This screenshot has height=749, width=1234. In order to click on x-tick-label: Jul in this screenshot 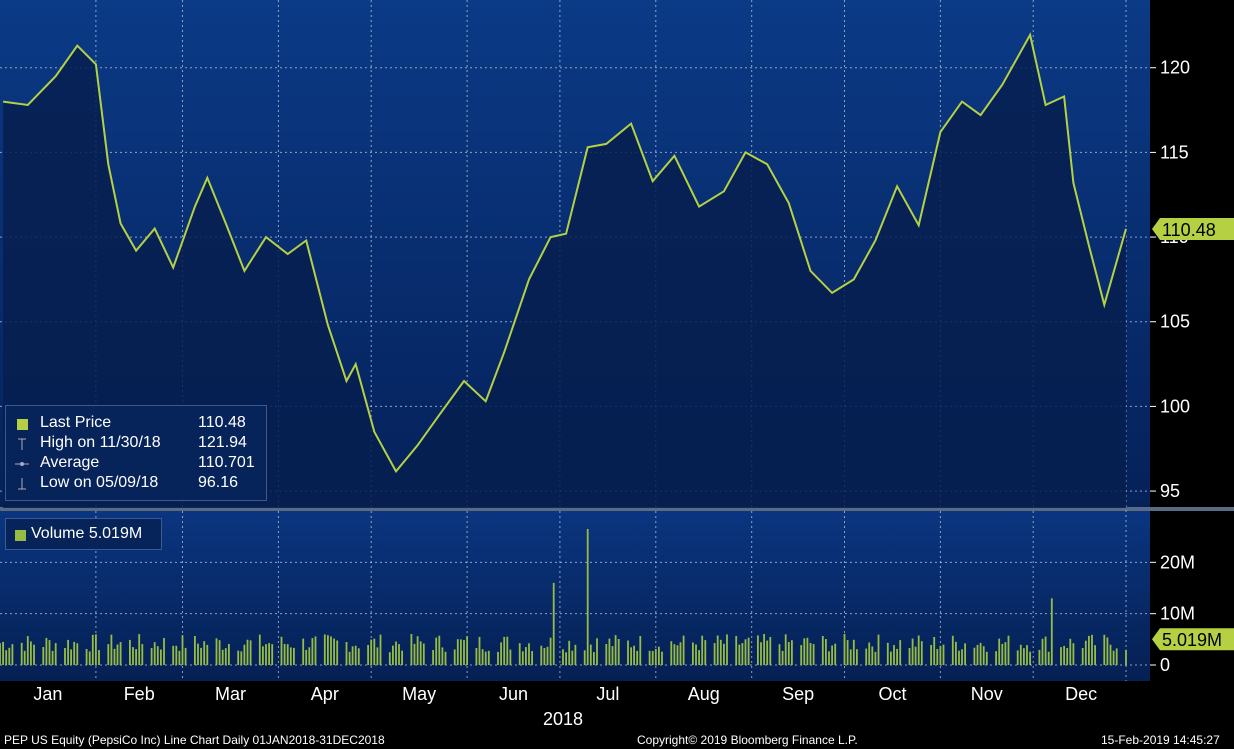, I will do `click(607, 694)`.